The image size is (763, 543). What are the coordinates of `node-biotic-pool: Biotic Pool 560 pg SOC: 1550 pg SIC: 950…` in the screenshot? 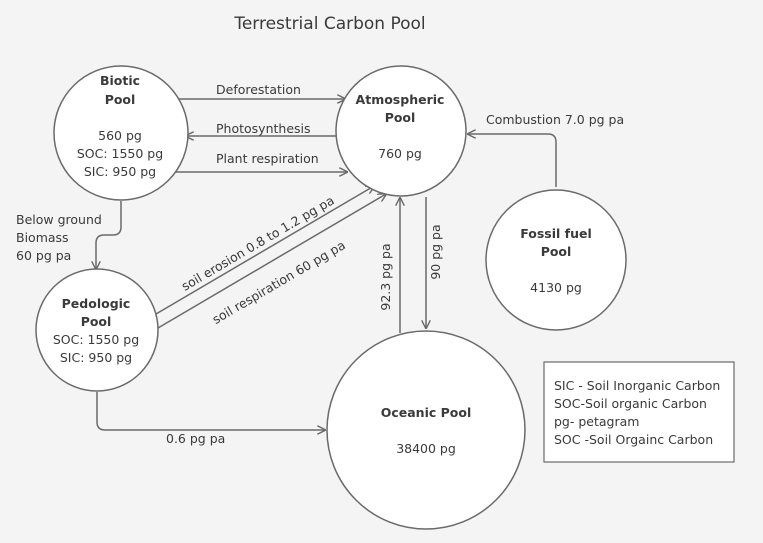 It's located at (121, 133).